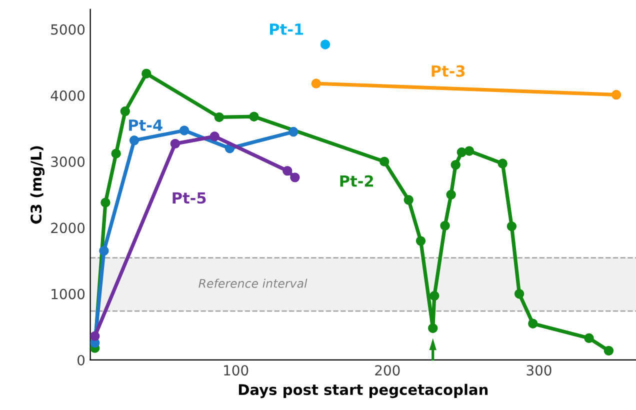 Image resolution: width=636 pixels, height=410 pixels. Describe the element at coordinates (363, 391) in the screenshot. I see `x-axis-title: Days post start pegcetacoplan` at that location.